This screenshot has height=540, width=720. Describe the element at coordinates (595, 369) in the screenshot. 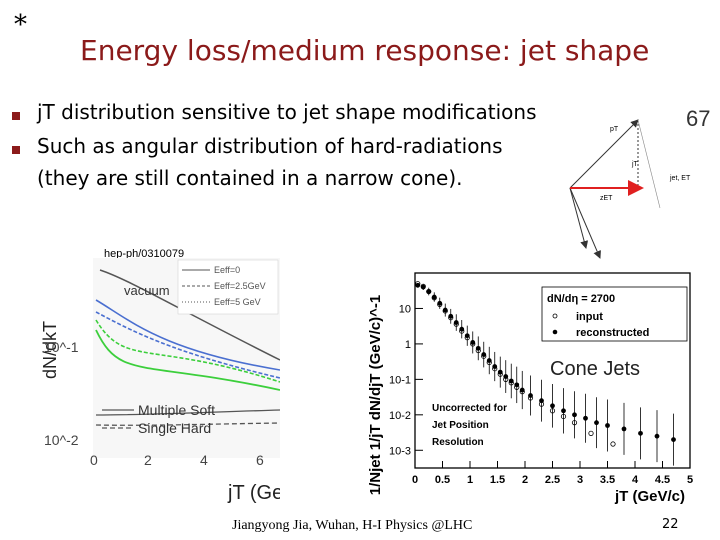

I see `right-plot-title: Cone Jets` at that location.